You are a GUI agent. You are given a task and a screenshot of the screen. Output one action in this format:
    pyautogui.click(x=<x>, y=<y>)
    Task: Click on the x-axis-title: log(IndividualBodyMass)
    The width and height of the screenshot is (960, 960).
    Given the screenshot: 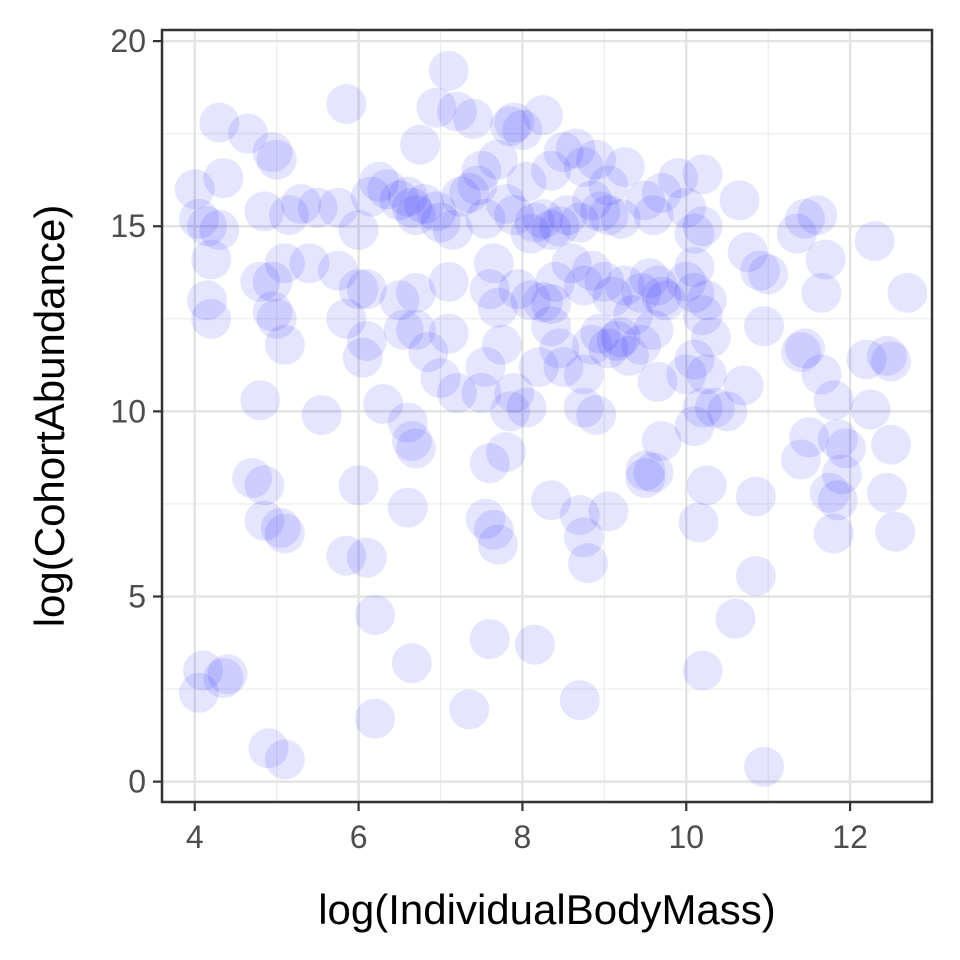 What is the action you would take?
    pyautogui.click(x=547, y=909)
    